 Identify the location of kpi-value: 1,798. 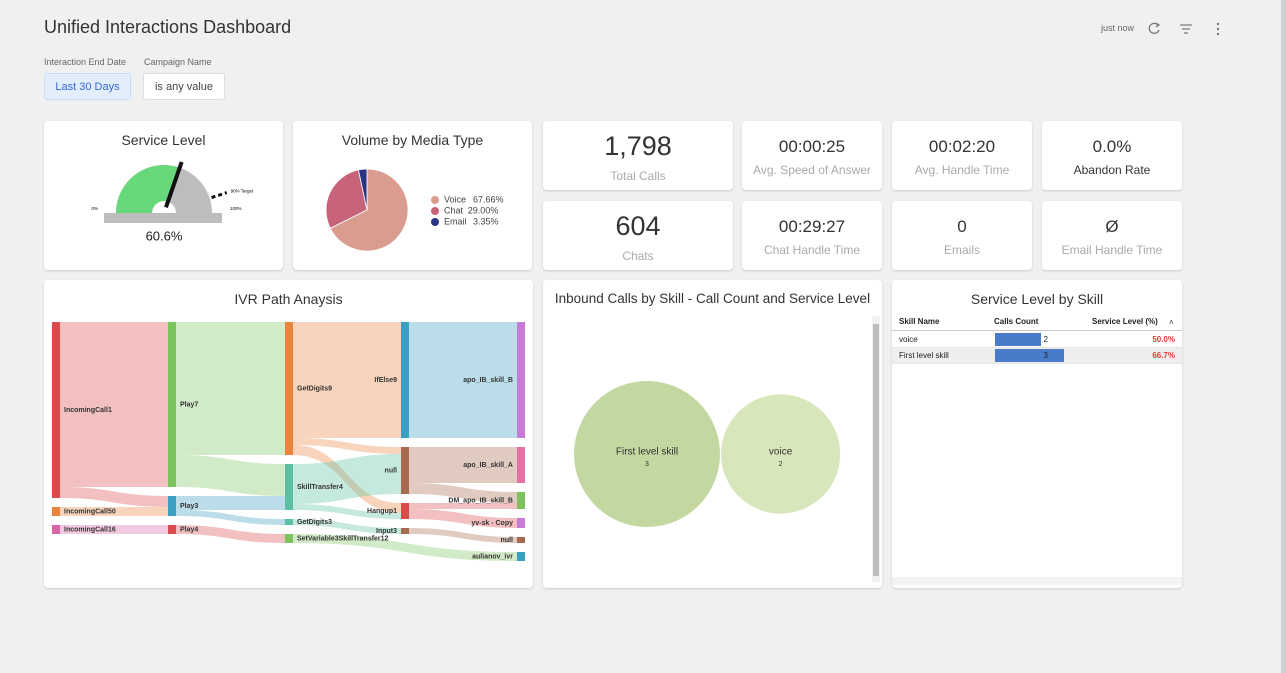
(638, 146).